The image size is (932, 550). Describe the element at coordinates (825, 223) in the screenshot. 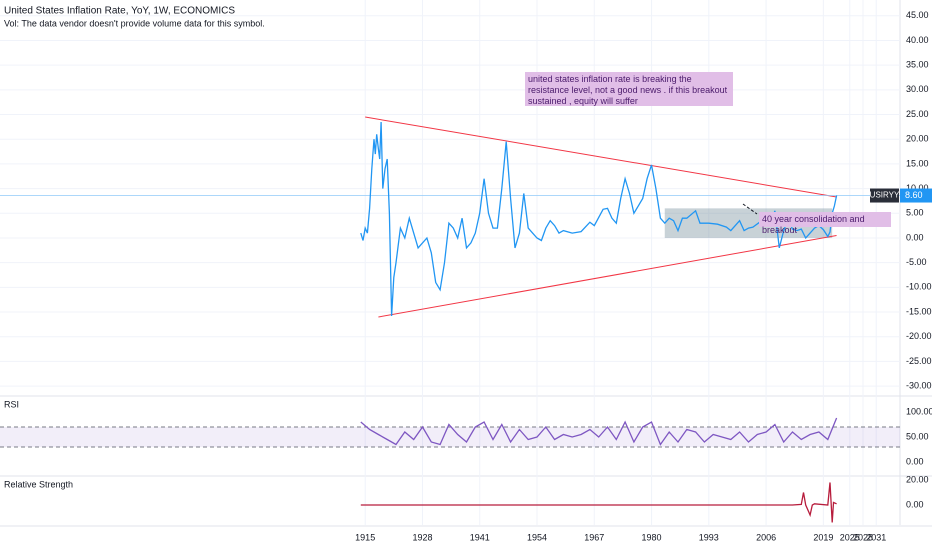

I see `annotation: 40 year consolidation and breakout` at that location.